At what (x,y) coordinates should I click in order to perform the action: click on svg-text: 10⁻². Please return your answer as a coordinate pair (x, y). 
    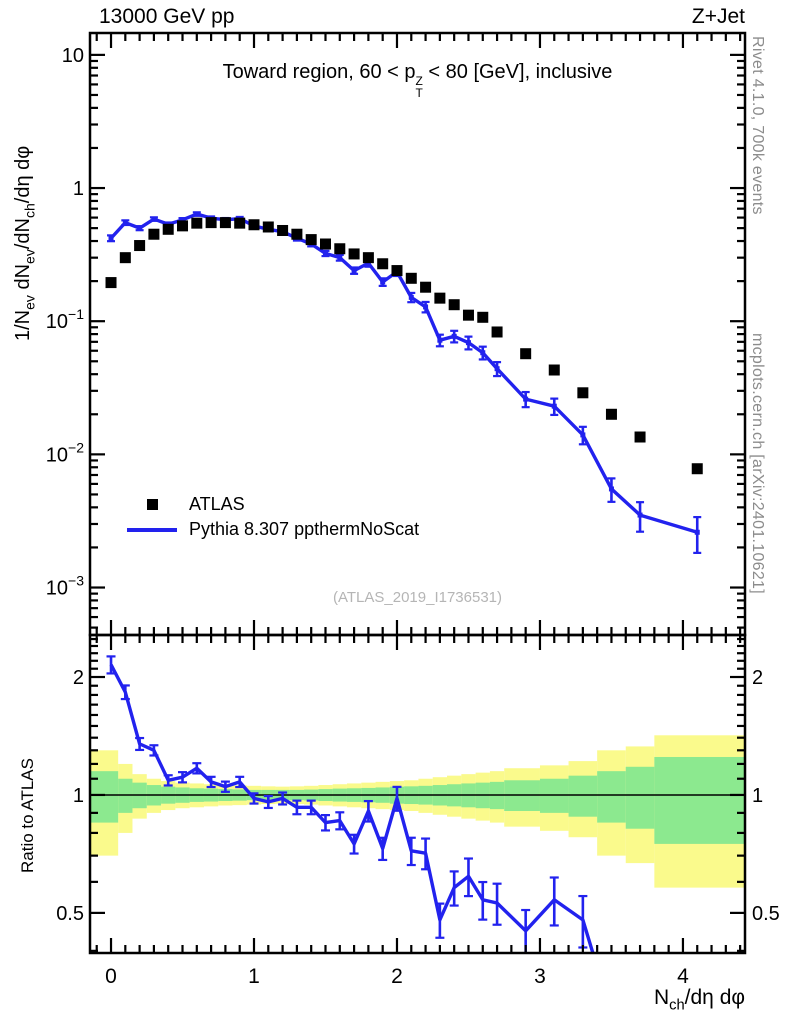
    Looking at the image, I should click on (65, 452).